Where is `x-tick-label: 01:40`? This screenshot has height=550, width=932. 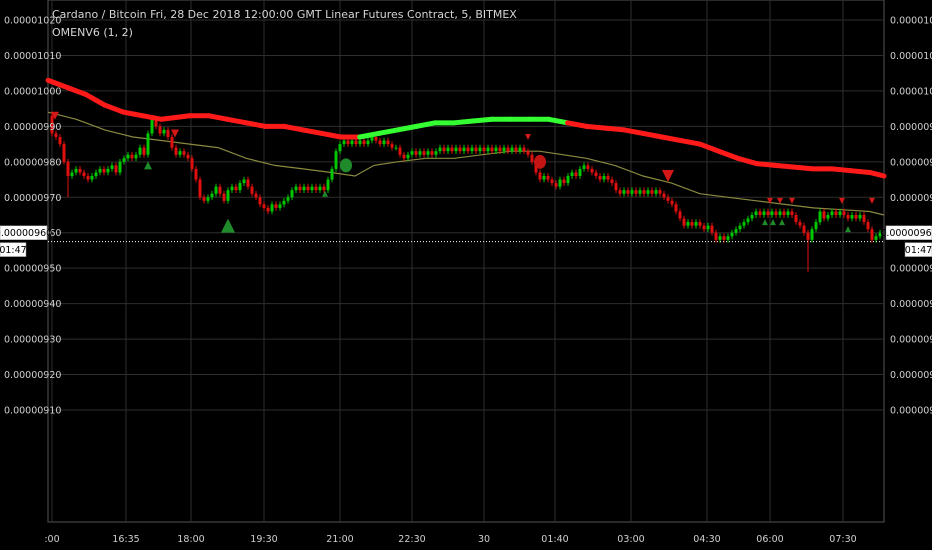
x-tick-label: 01:40 is located at coordinates (554, 539).